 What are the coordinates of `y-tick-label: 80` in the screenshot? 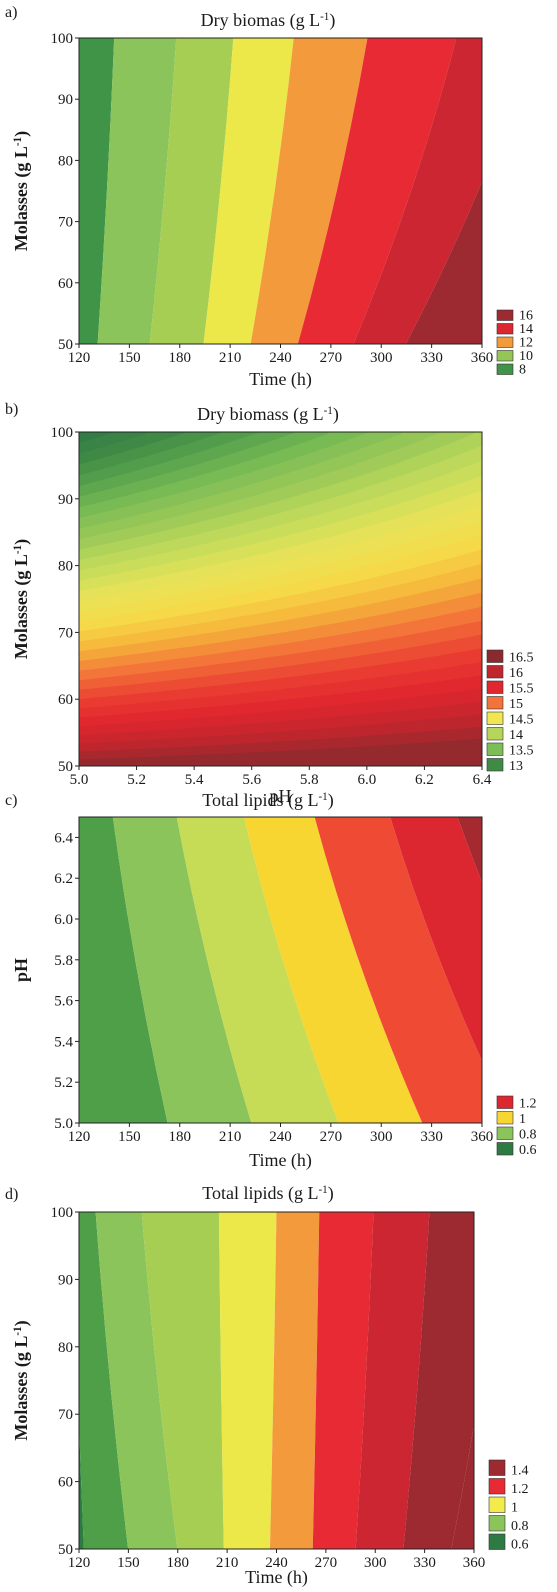 It's located at (65, 567).